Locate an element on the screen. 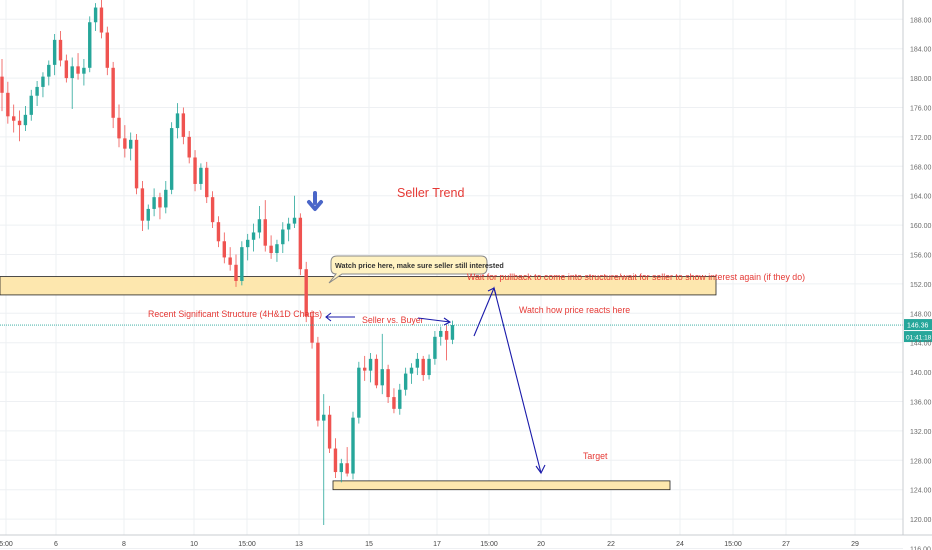  right-arrowhead is located at coordinates (447, 321).